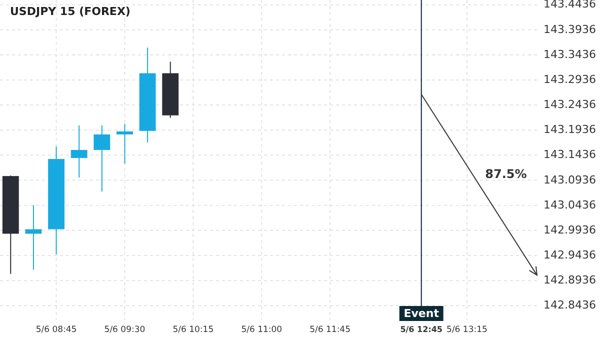 The height and width of the screenshot is (340, 600). What do you see at coordinates (467, 330) in the screenshot?
I see `x-tick-label: 5/6 13:15` at bounding box center [467, 330].